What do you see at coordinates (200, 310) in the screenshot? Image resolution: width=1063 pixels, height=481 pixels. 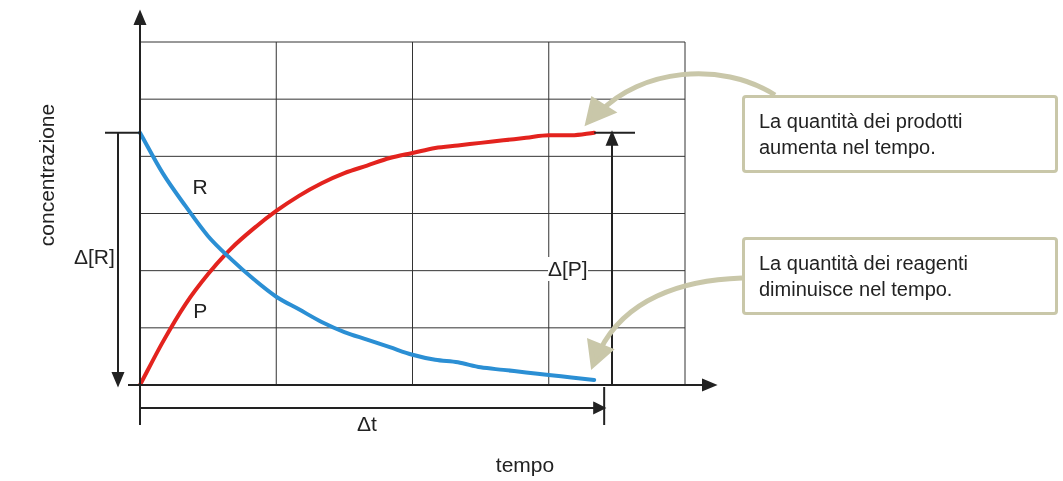 I see `series-label: P` at bounding box center [200, 310].